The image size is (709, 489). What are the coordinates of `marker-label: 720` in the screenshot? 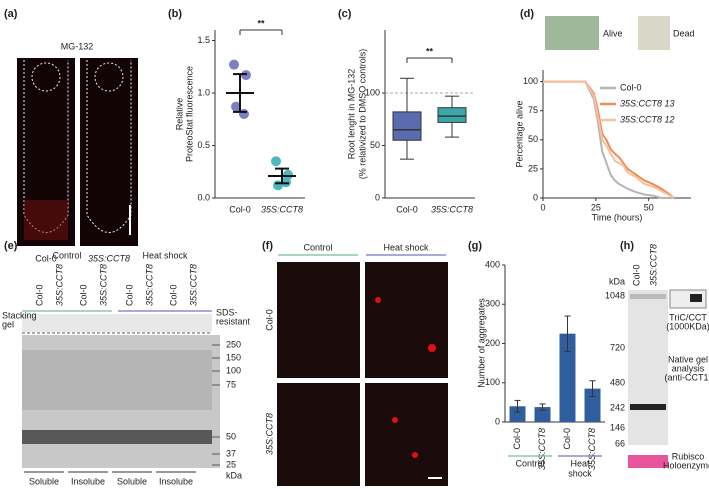 It's located at (617, 347).